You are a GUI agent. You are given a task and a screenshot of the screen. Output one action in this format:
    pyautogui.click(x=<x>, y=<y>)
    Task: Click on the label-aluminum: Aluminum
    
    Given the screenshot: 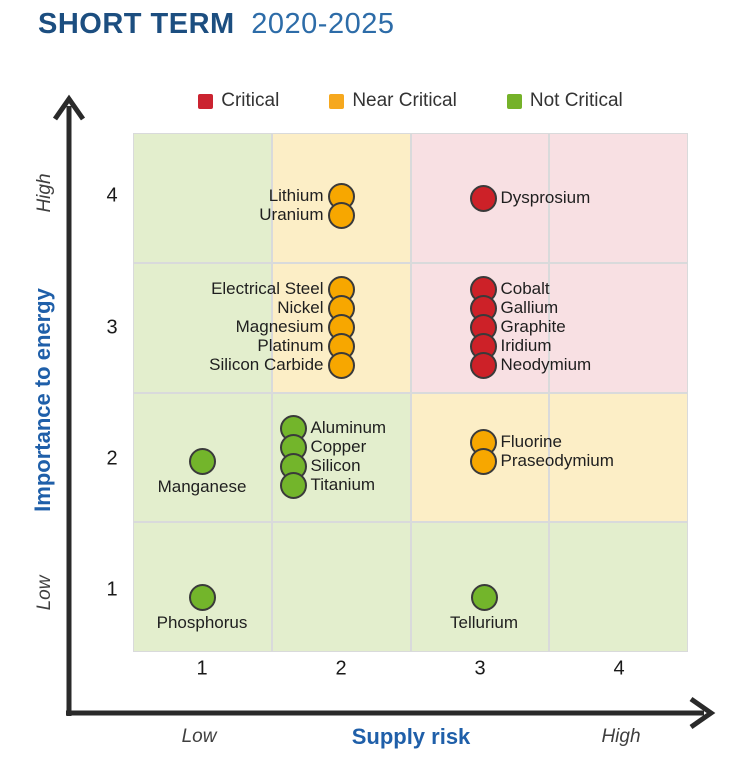 What is the action you would take?
    pyautogui.click(x=348, y=427)
    